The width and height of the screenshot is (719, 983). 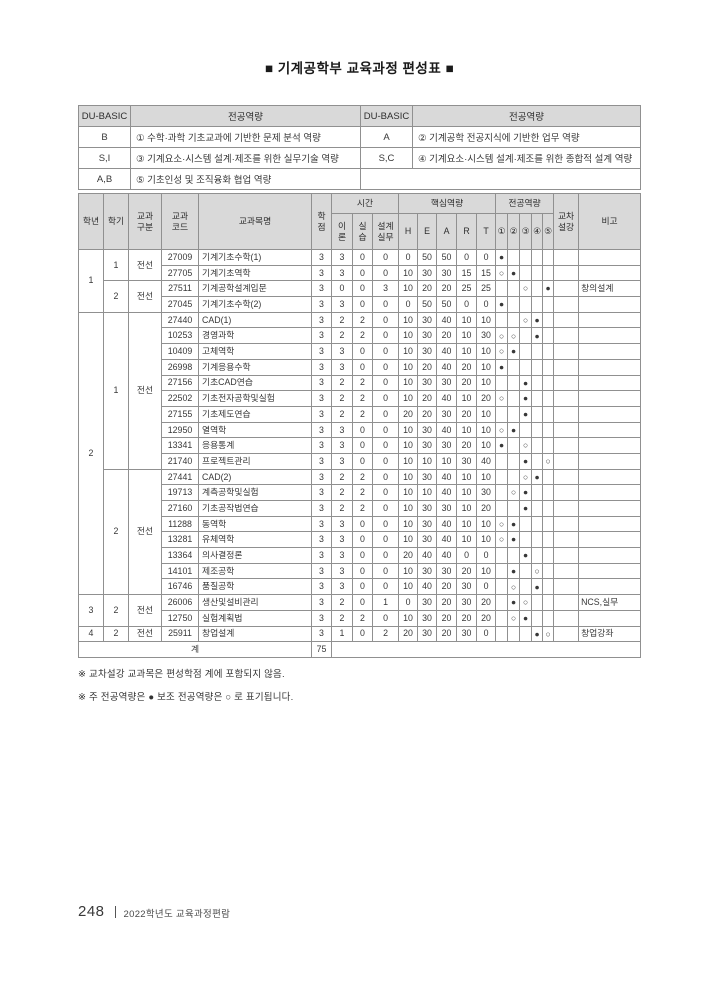 What do you see at coordinates (321, 221) in the screenshot?
I see `col-header-credits: 학 점` at bounding box center [321, 221].